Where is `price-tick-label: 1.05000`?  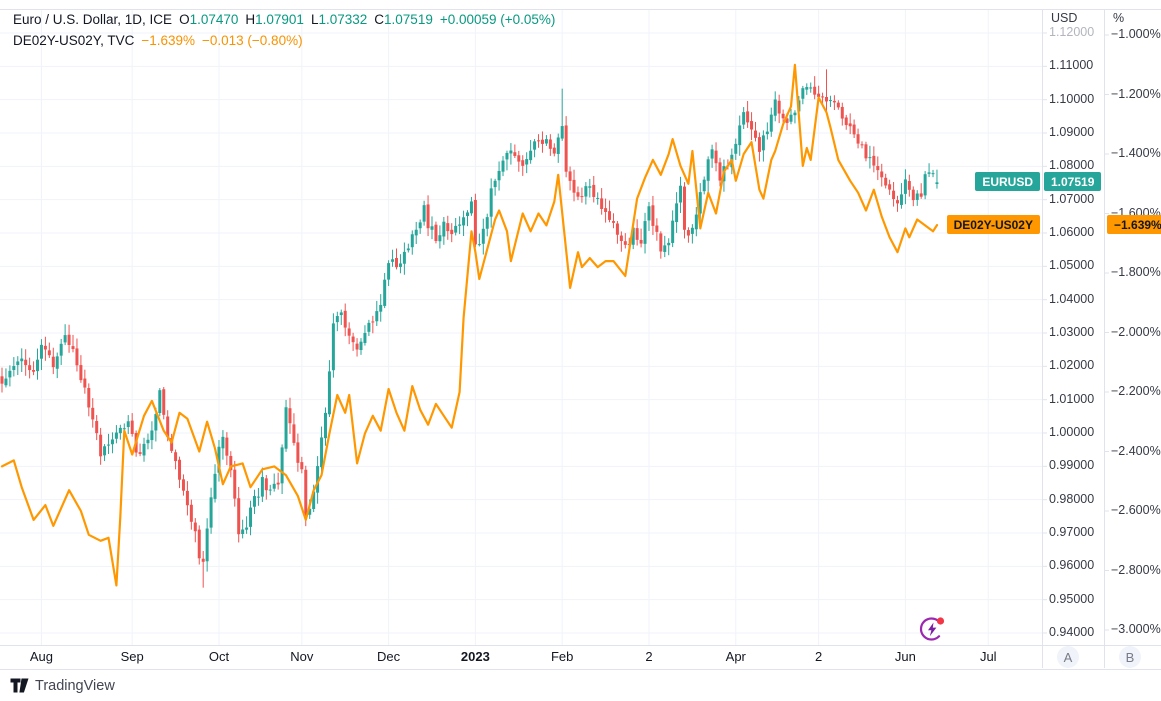 price-tick-label: 1.05000 is located at coordinates (1072, 265).